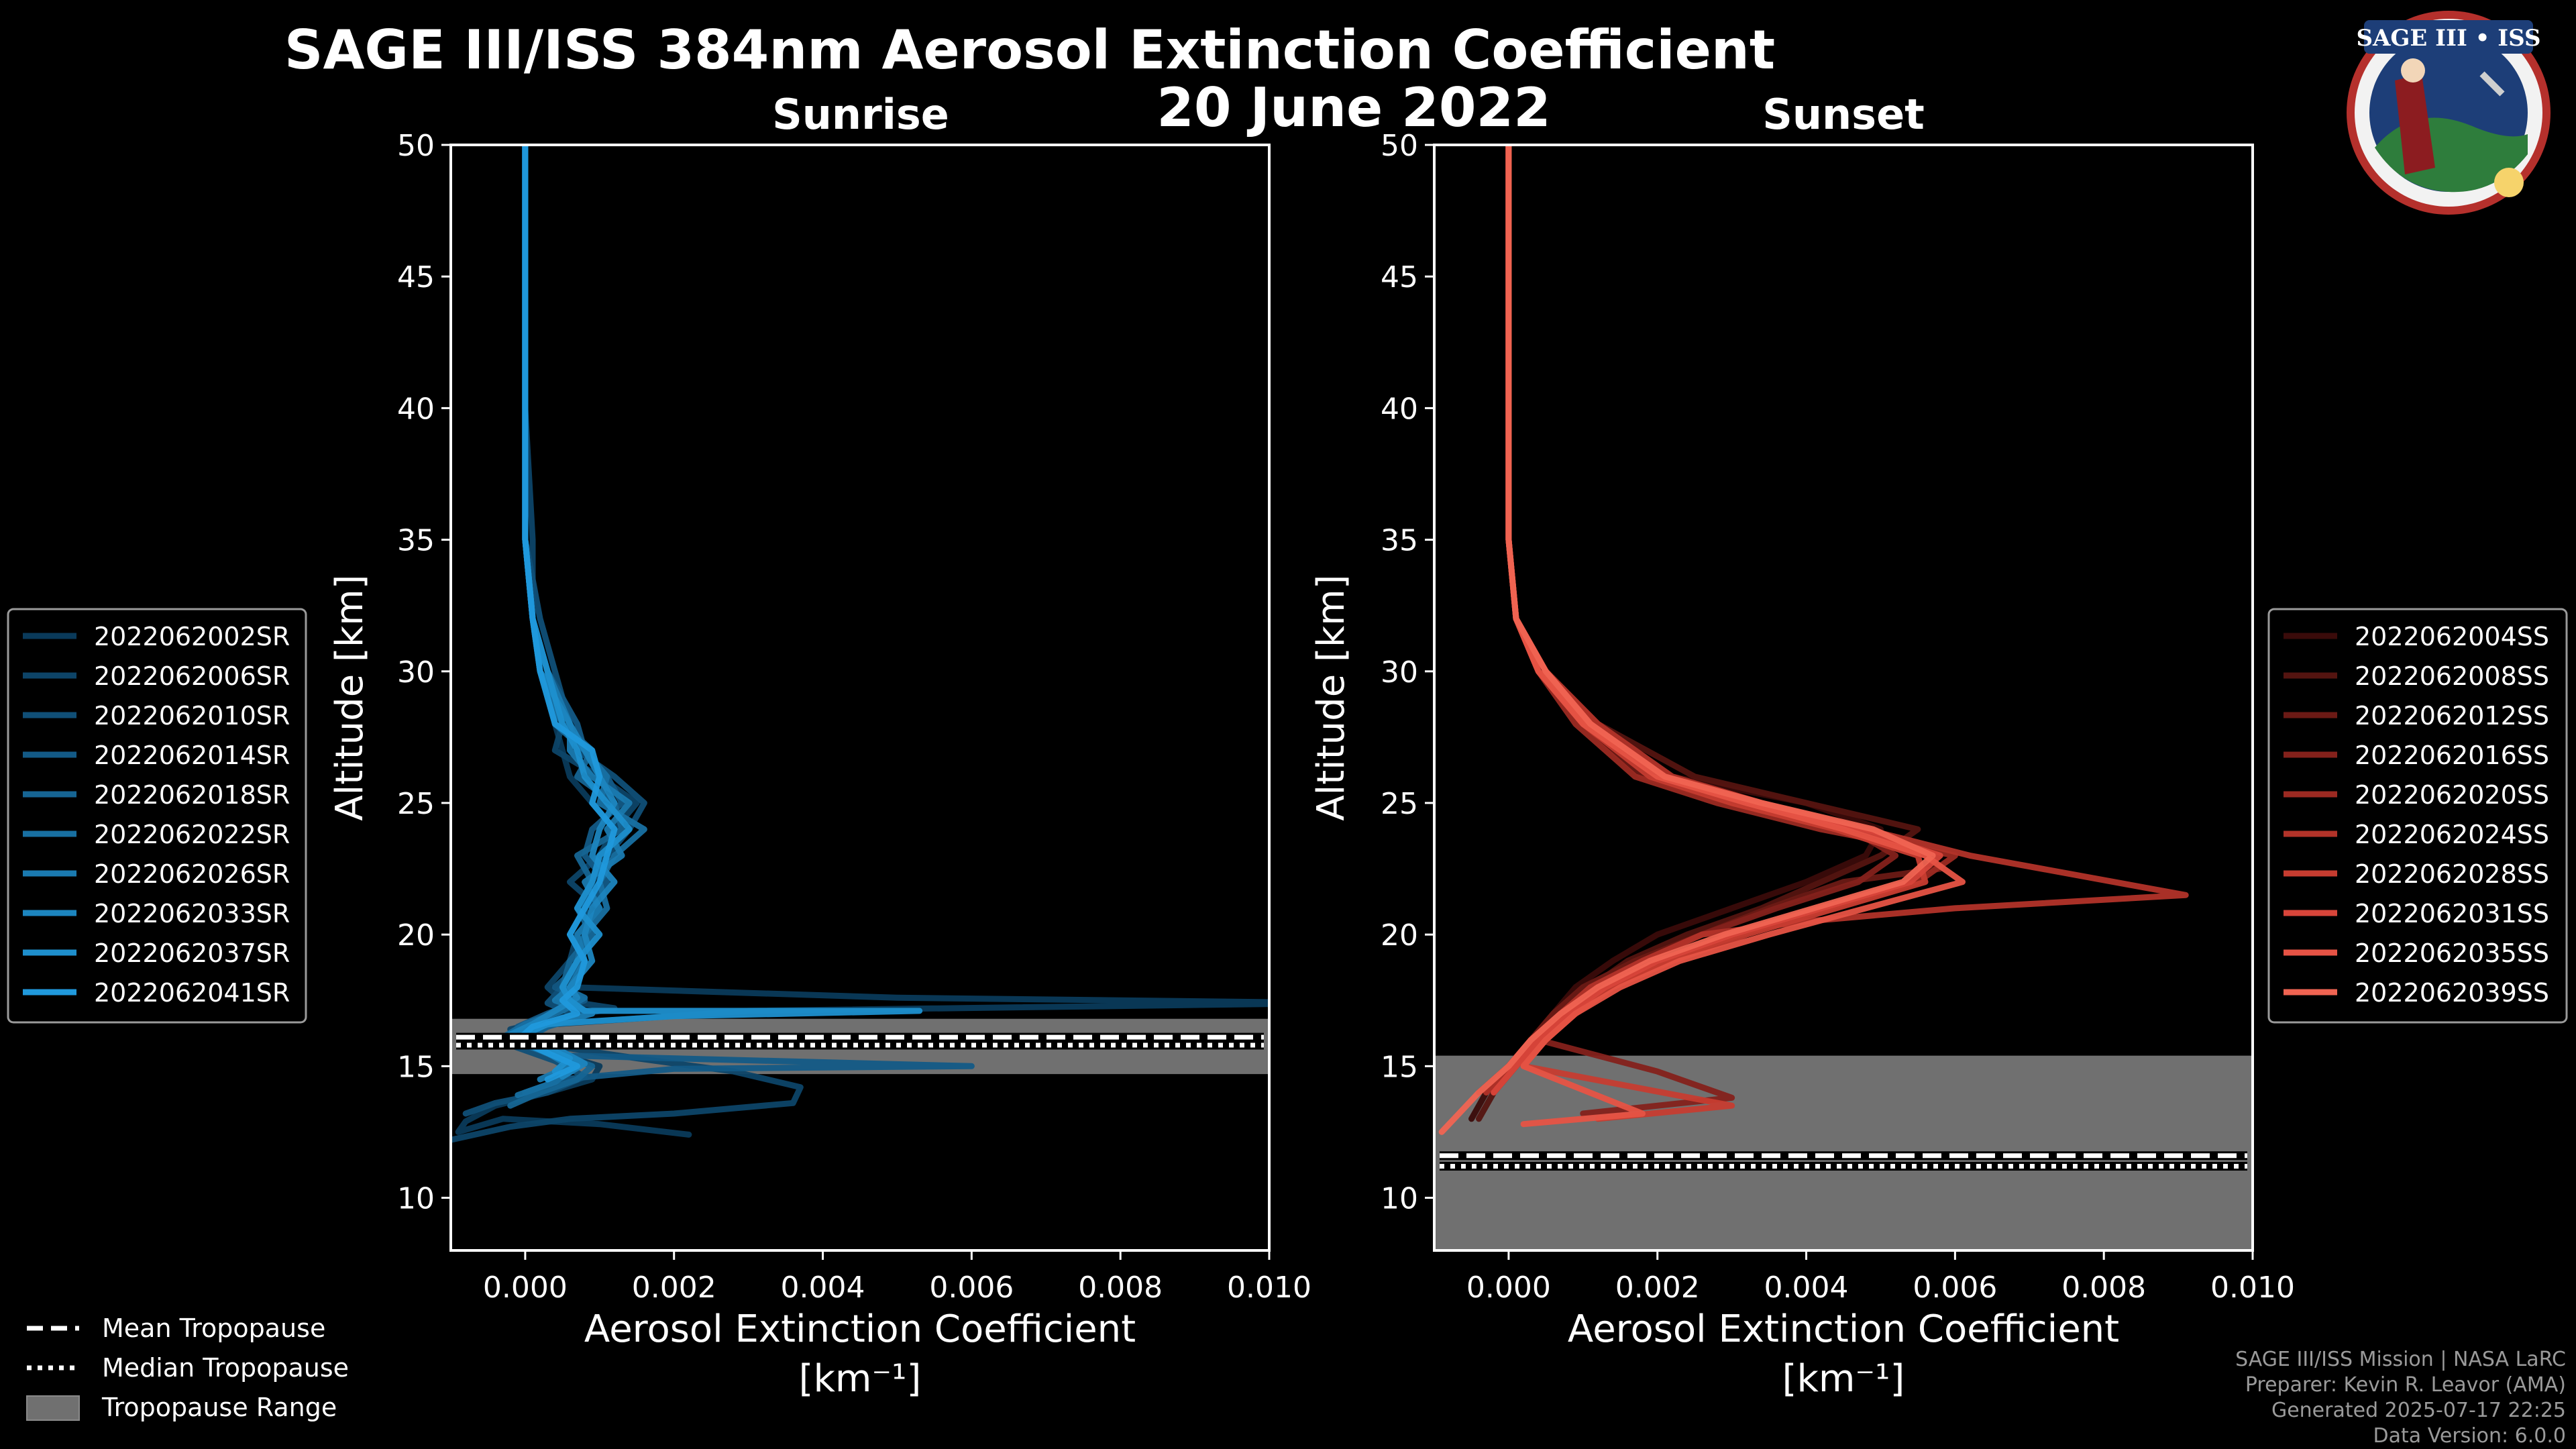 The image size is (2576, 1449). Describe the element at coordinates (416, 541) in the screenshot. I see `sunrise-ytick-label: 35` at that location.